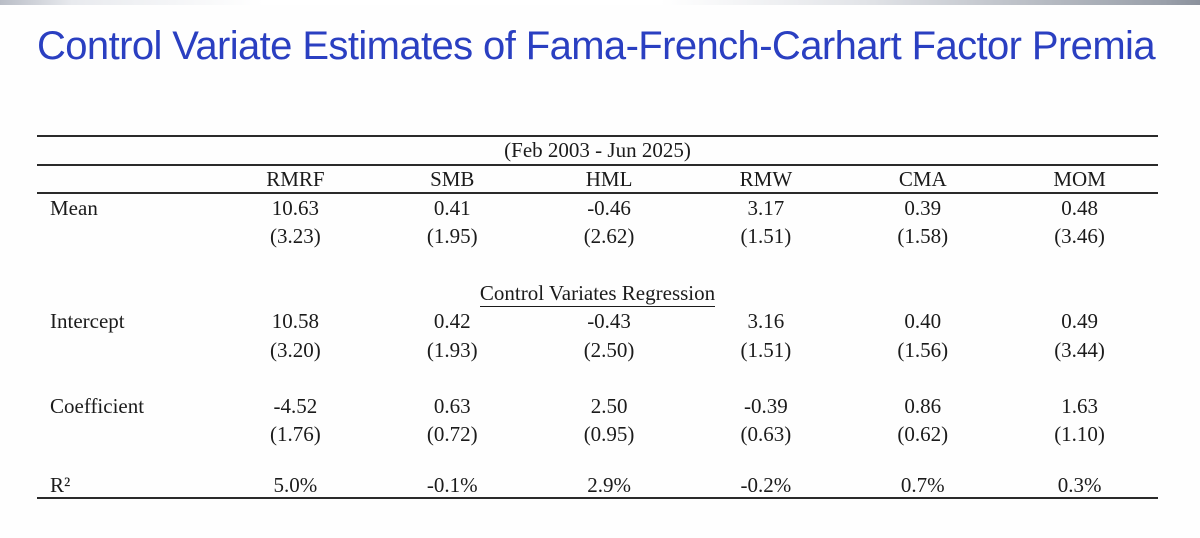 The height and width of the screenshot is (538, 1200). I want to click on section-heading: Control Variates Regression, so click(597, 294).